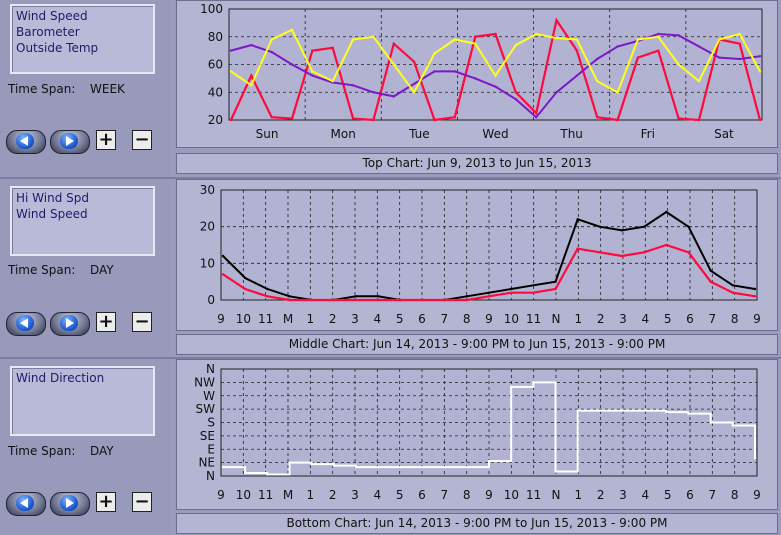 Image resolution: width=781 pixels, height=535 pixels. Describe the element at coordinates (648, 134) in the screenshot. I see `x-tick-label: Fri` at that location.